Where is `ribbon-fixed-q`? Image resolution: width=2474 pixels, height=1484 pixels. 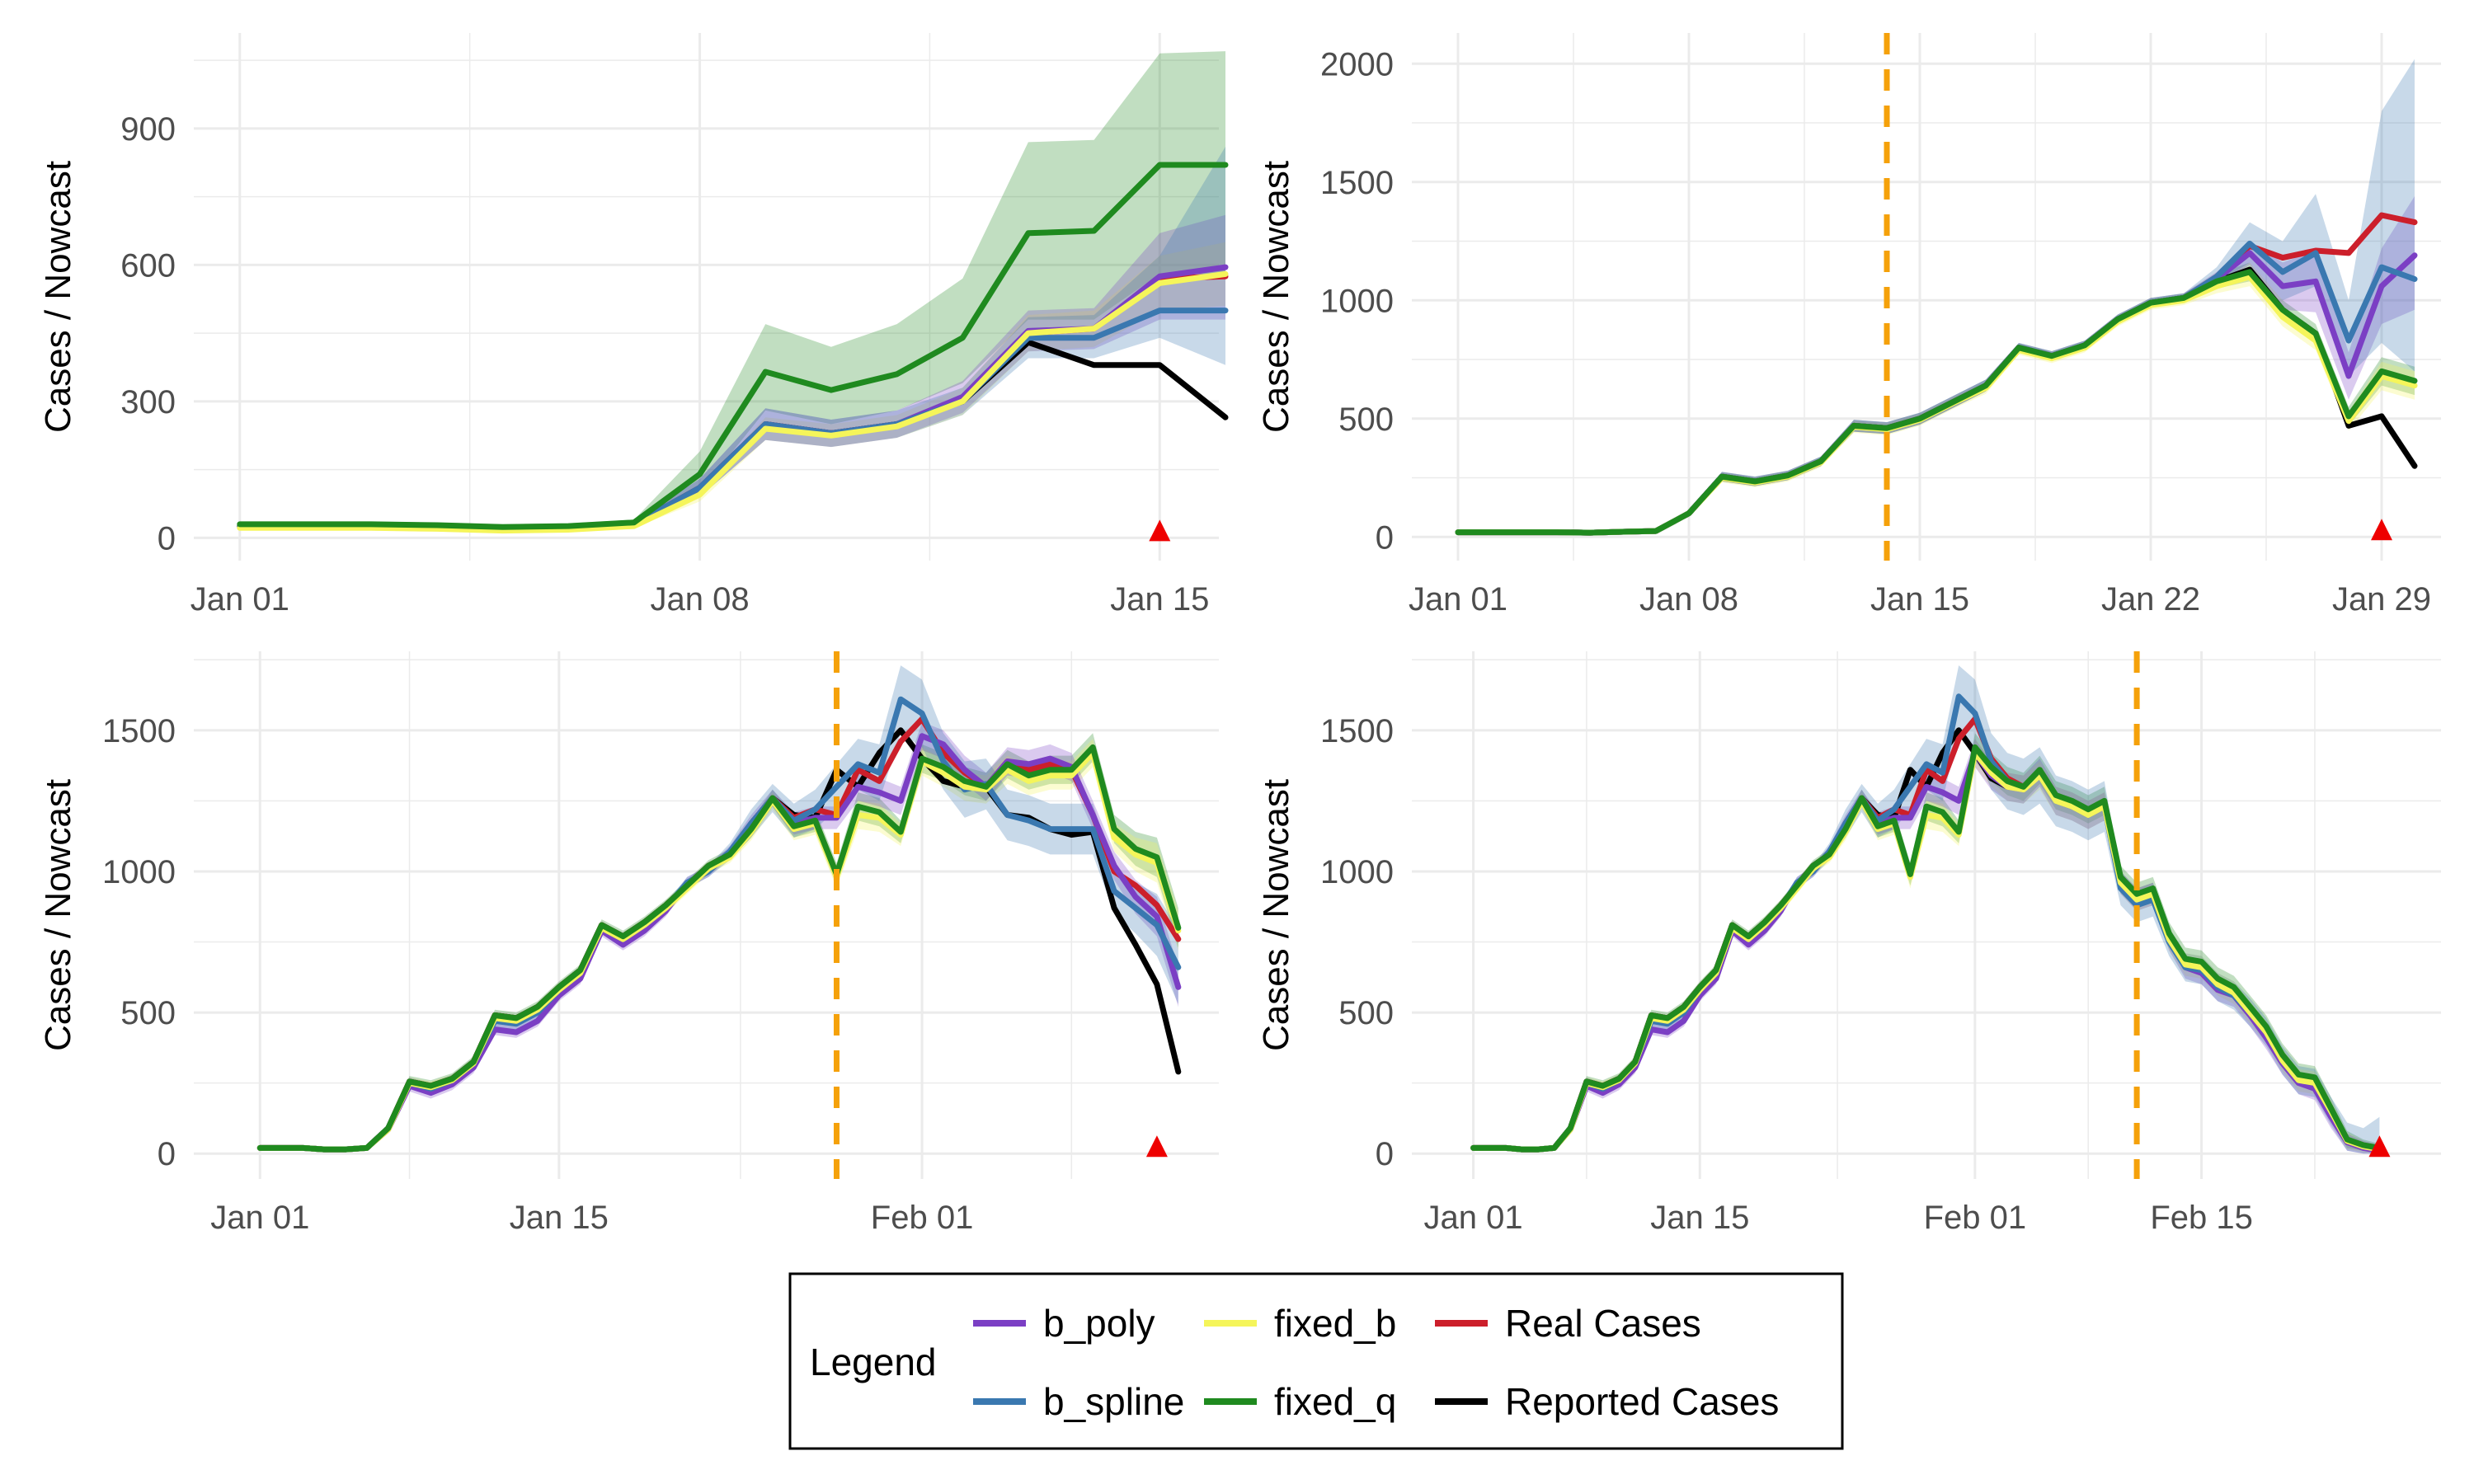 ribbon-fixed-q is located at coordinates (732, 290).